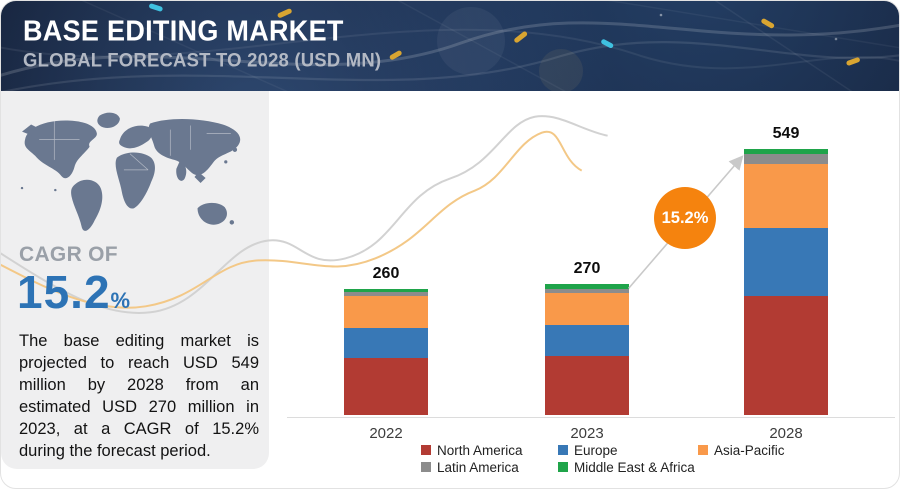 This screenshot has width=900, height=489. I want to click on bar-segment-2022-europe, so click(386, 343).